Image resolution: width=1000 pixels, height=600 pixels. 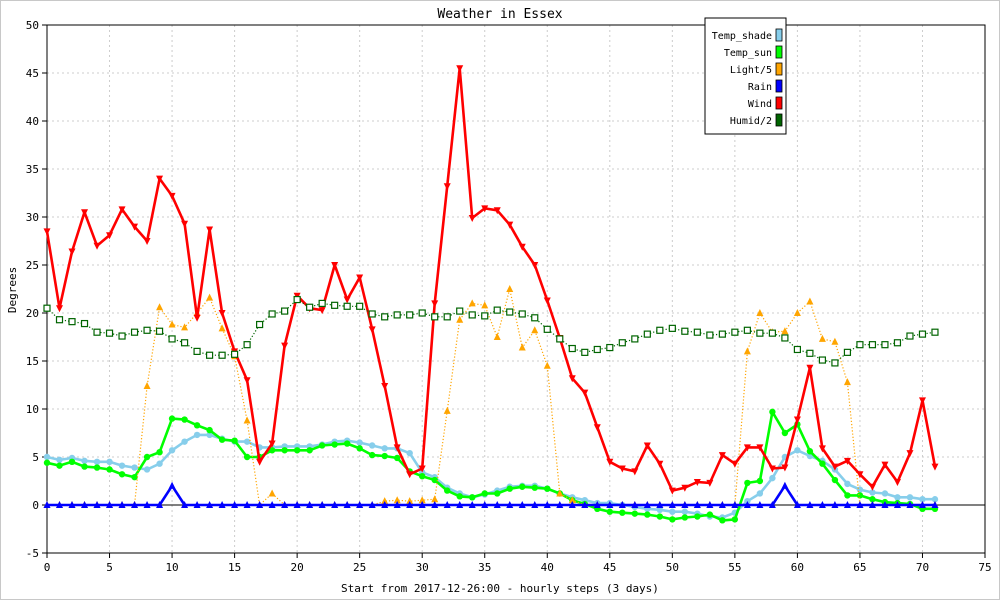 I want to click on series-line, so click(x=491, y=495).